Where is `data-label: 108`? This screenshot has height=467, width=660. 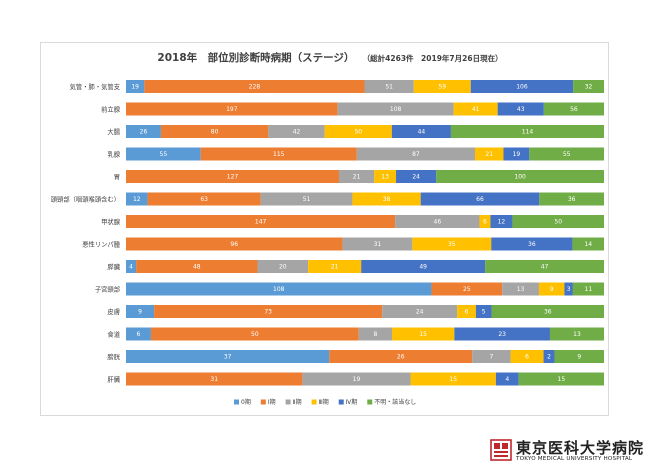 data-label: 108 is located at coordinates (396, 109).